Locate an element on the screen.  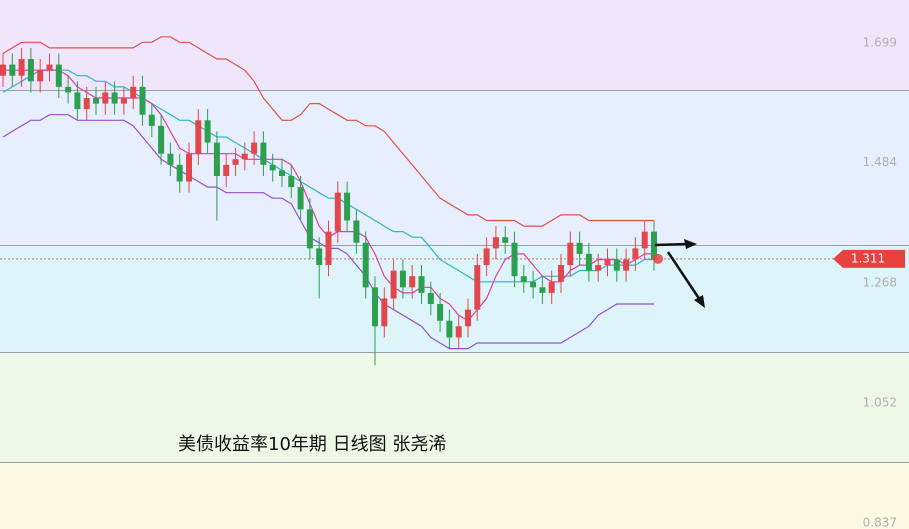
last-price-dot is located at coordinates (658, 258).